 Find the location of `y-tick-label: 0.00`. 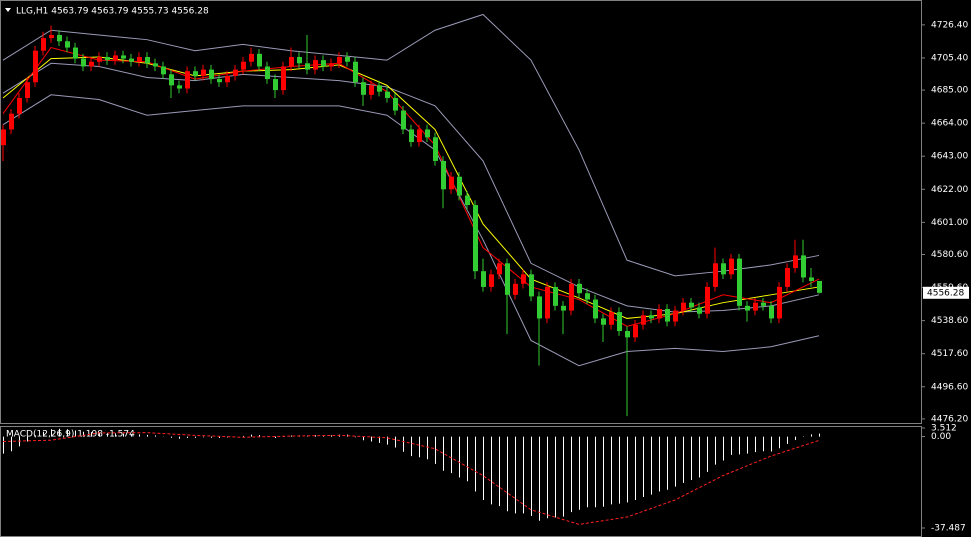

y-tick-label: 0.00 is located at coordinates (941, 437).